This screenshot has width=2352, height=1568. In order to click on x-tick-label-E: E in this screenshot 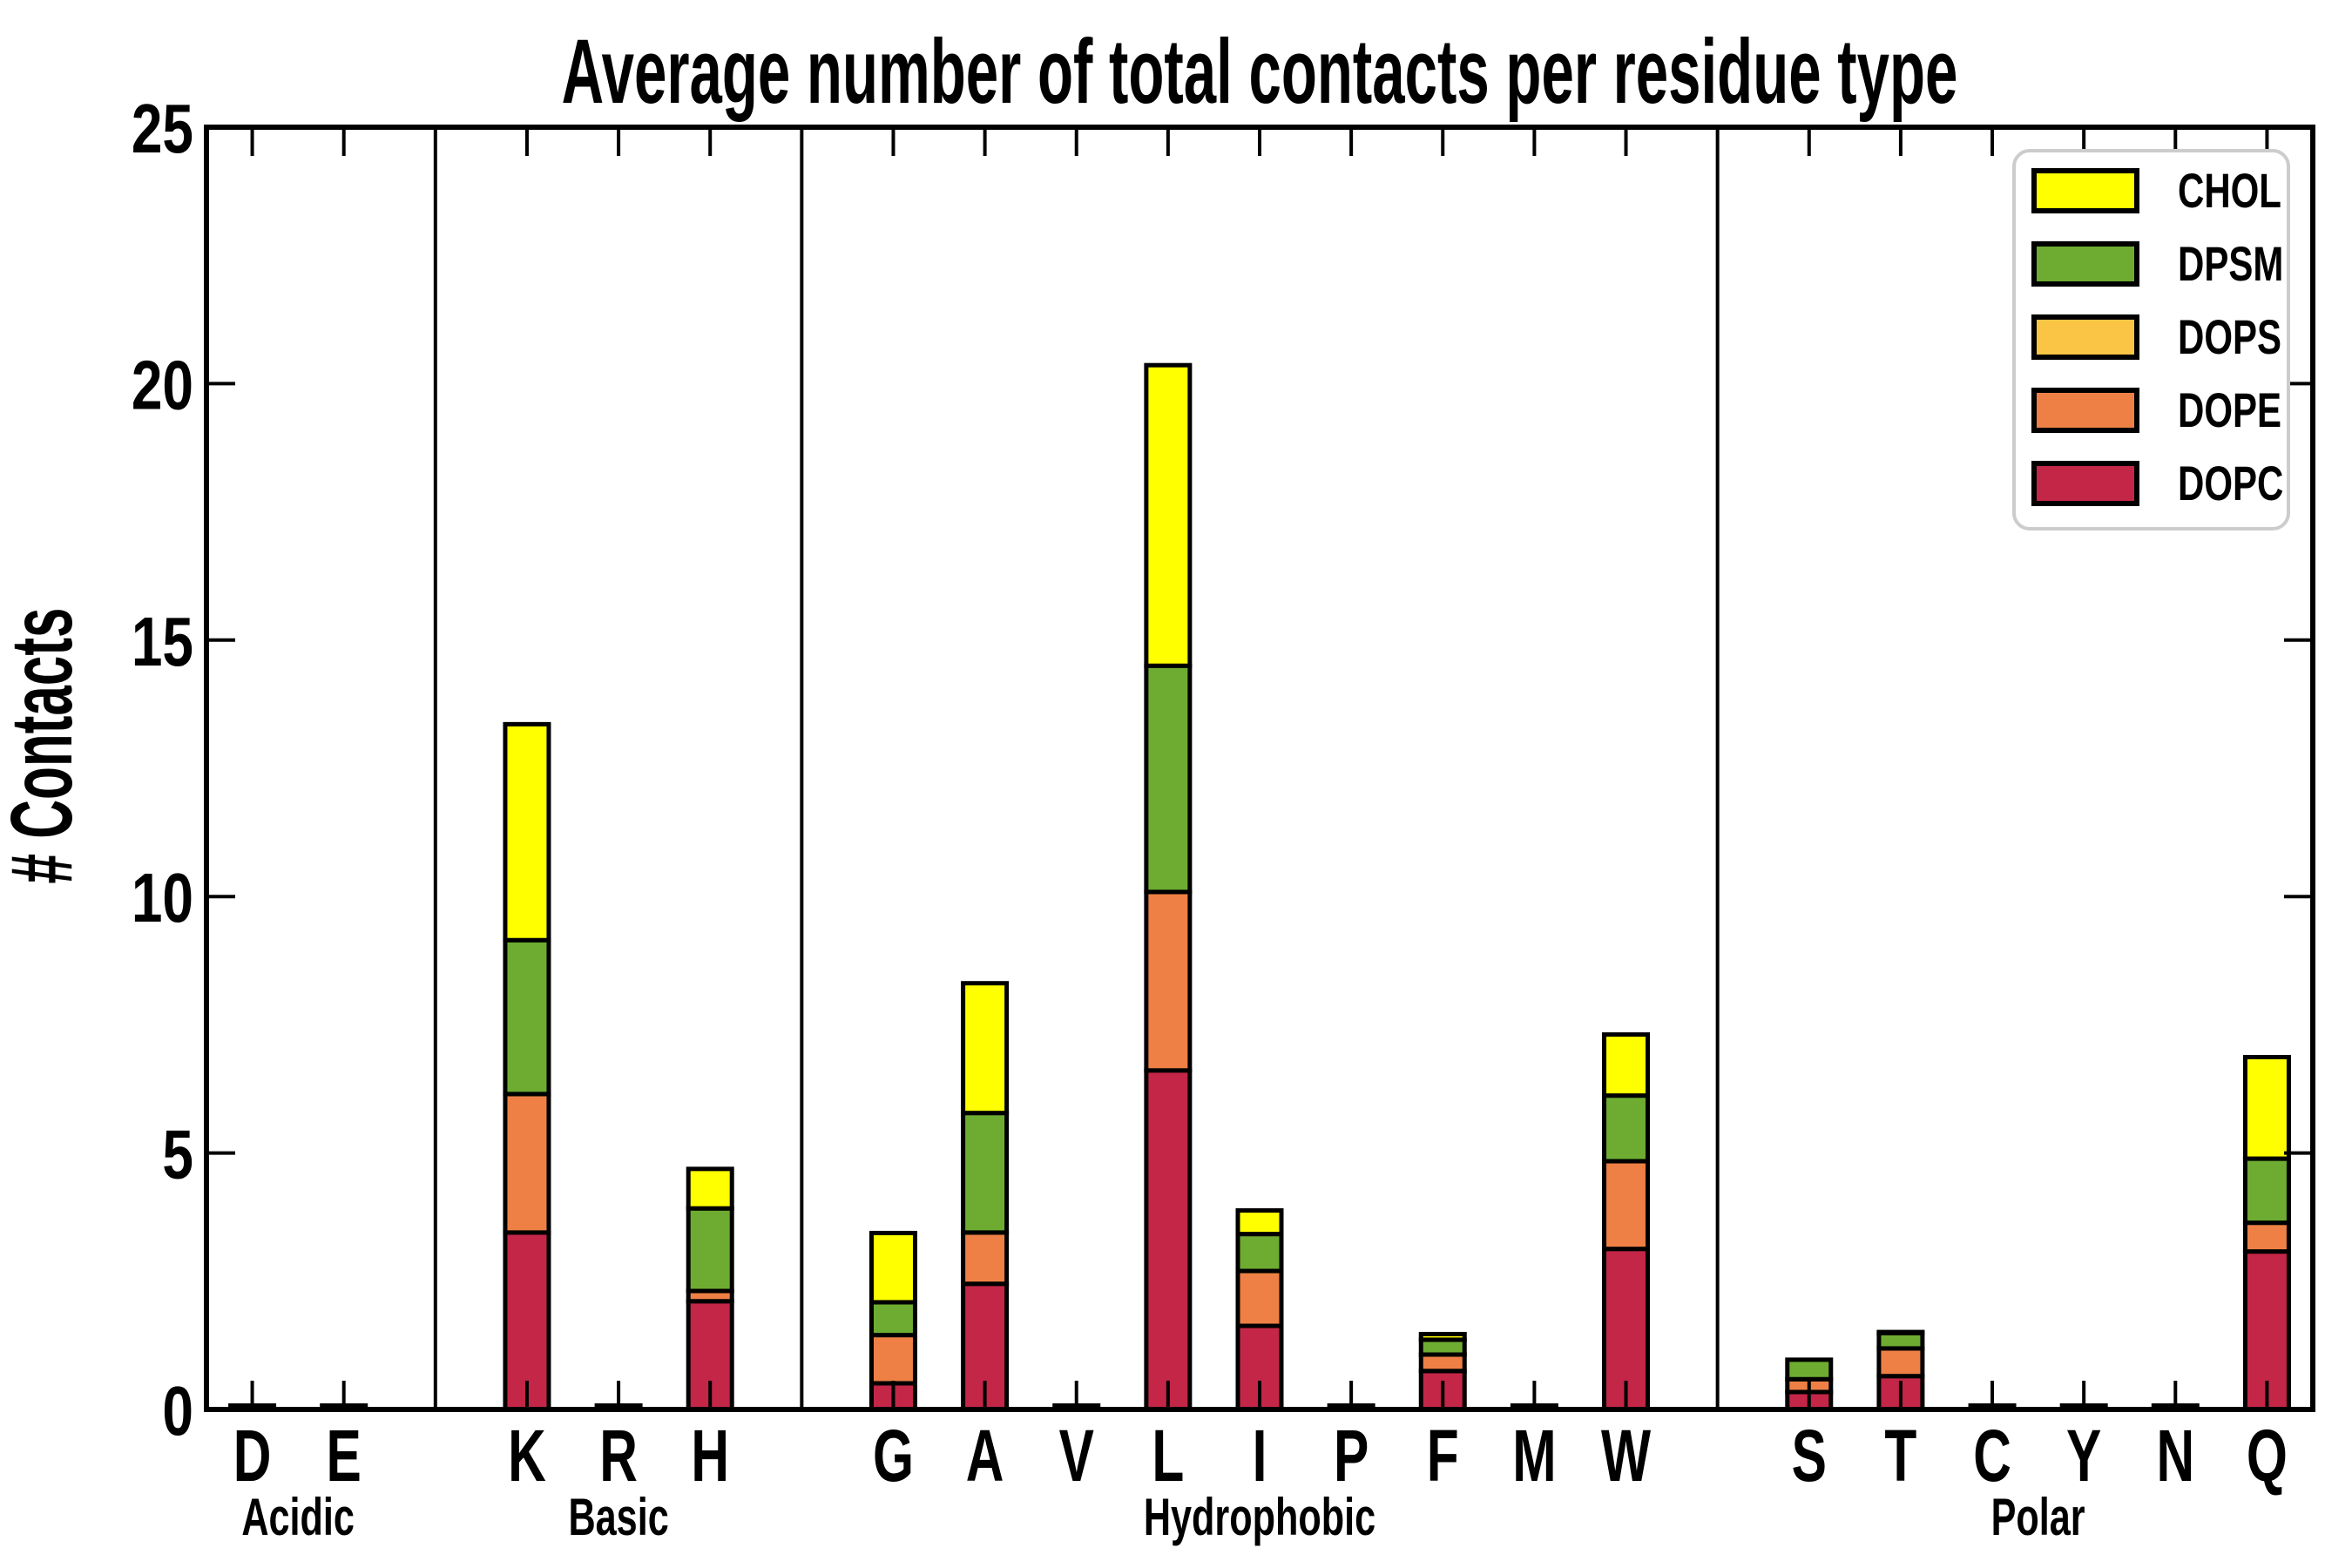, I will do `click(344, 1456)`.